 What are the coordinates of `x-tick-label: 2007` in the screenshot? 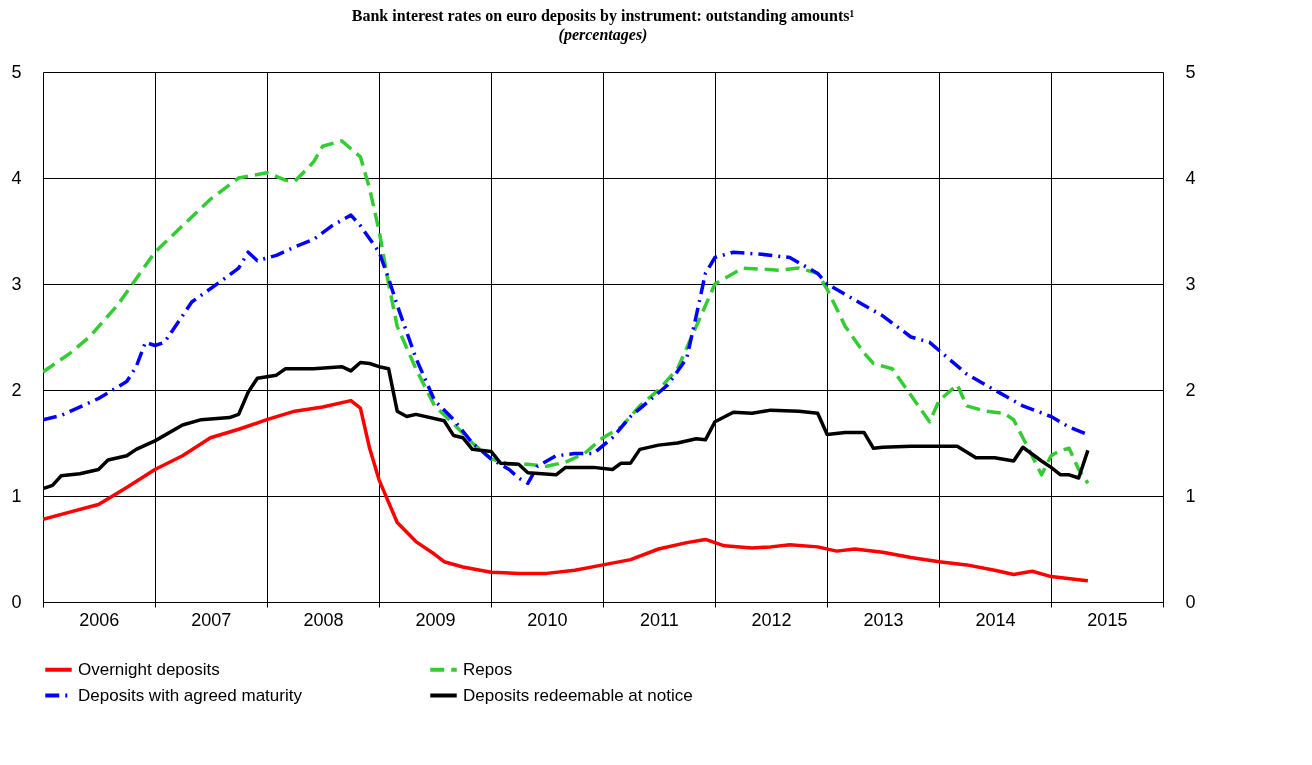 It's located at (211, 619).